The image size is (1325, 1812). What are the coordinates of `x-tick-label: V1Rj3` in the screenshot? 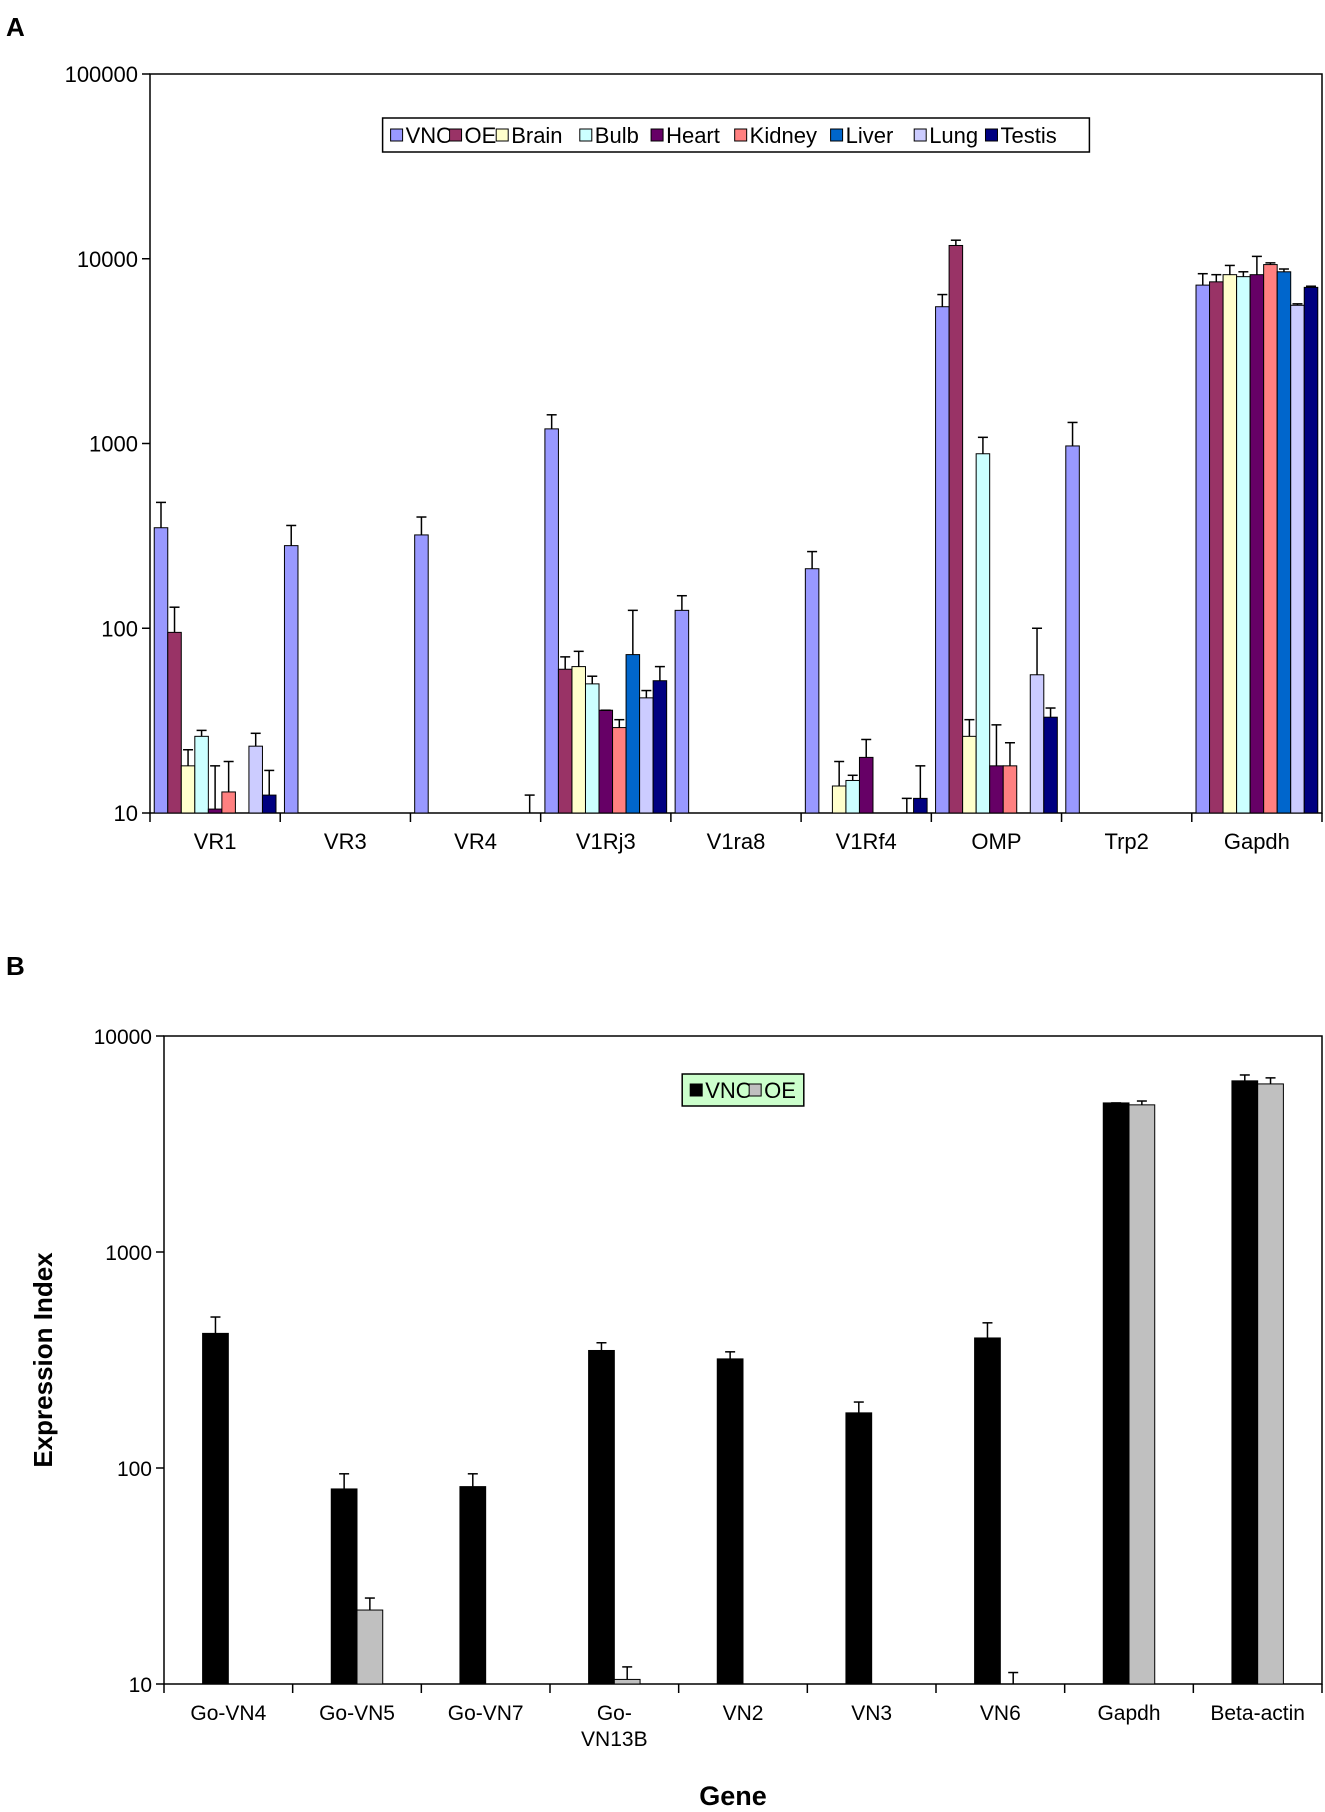 It's located at (606, 841).